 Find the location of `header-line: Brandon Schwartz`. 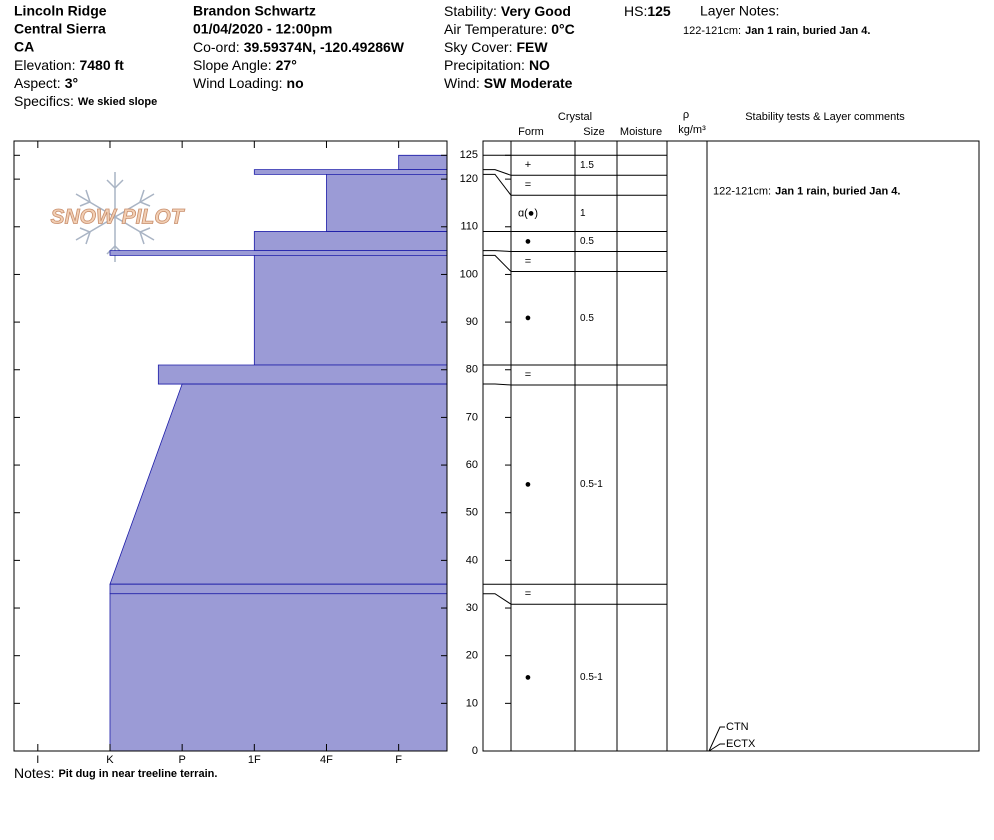

header-line: Brandon Schwartz is located at coordinates (254, 11).